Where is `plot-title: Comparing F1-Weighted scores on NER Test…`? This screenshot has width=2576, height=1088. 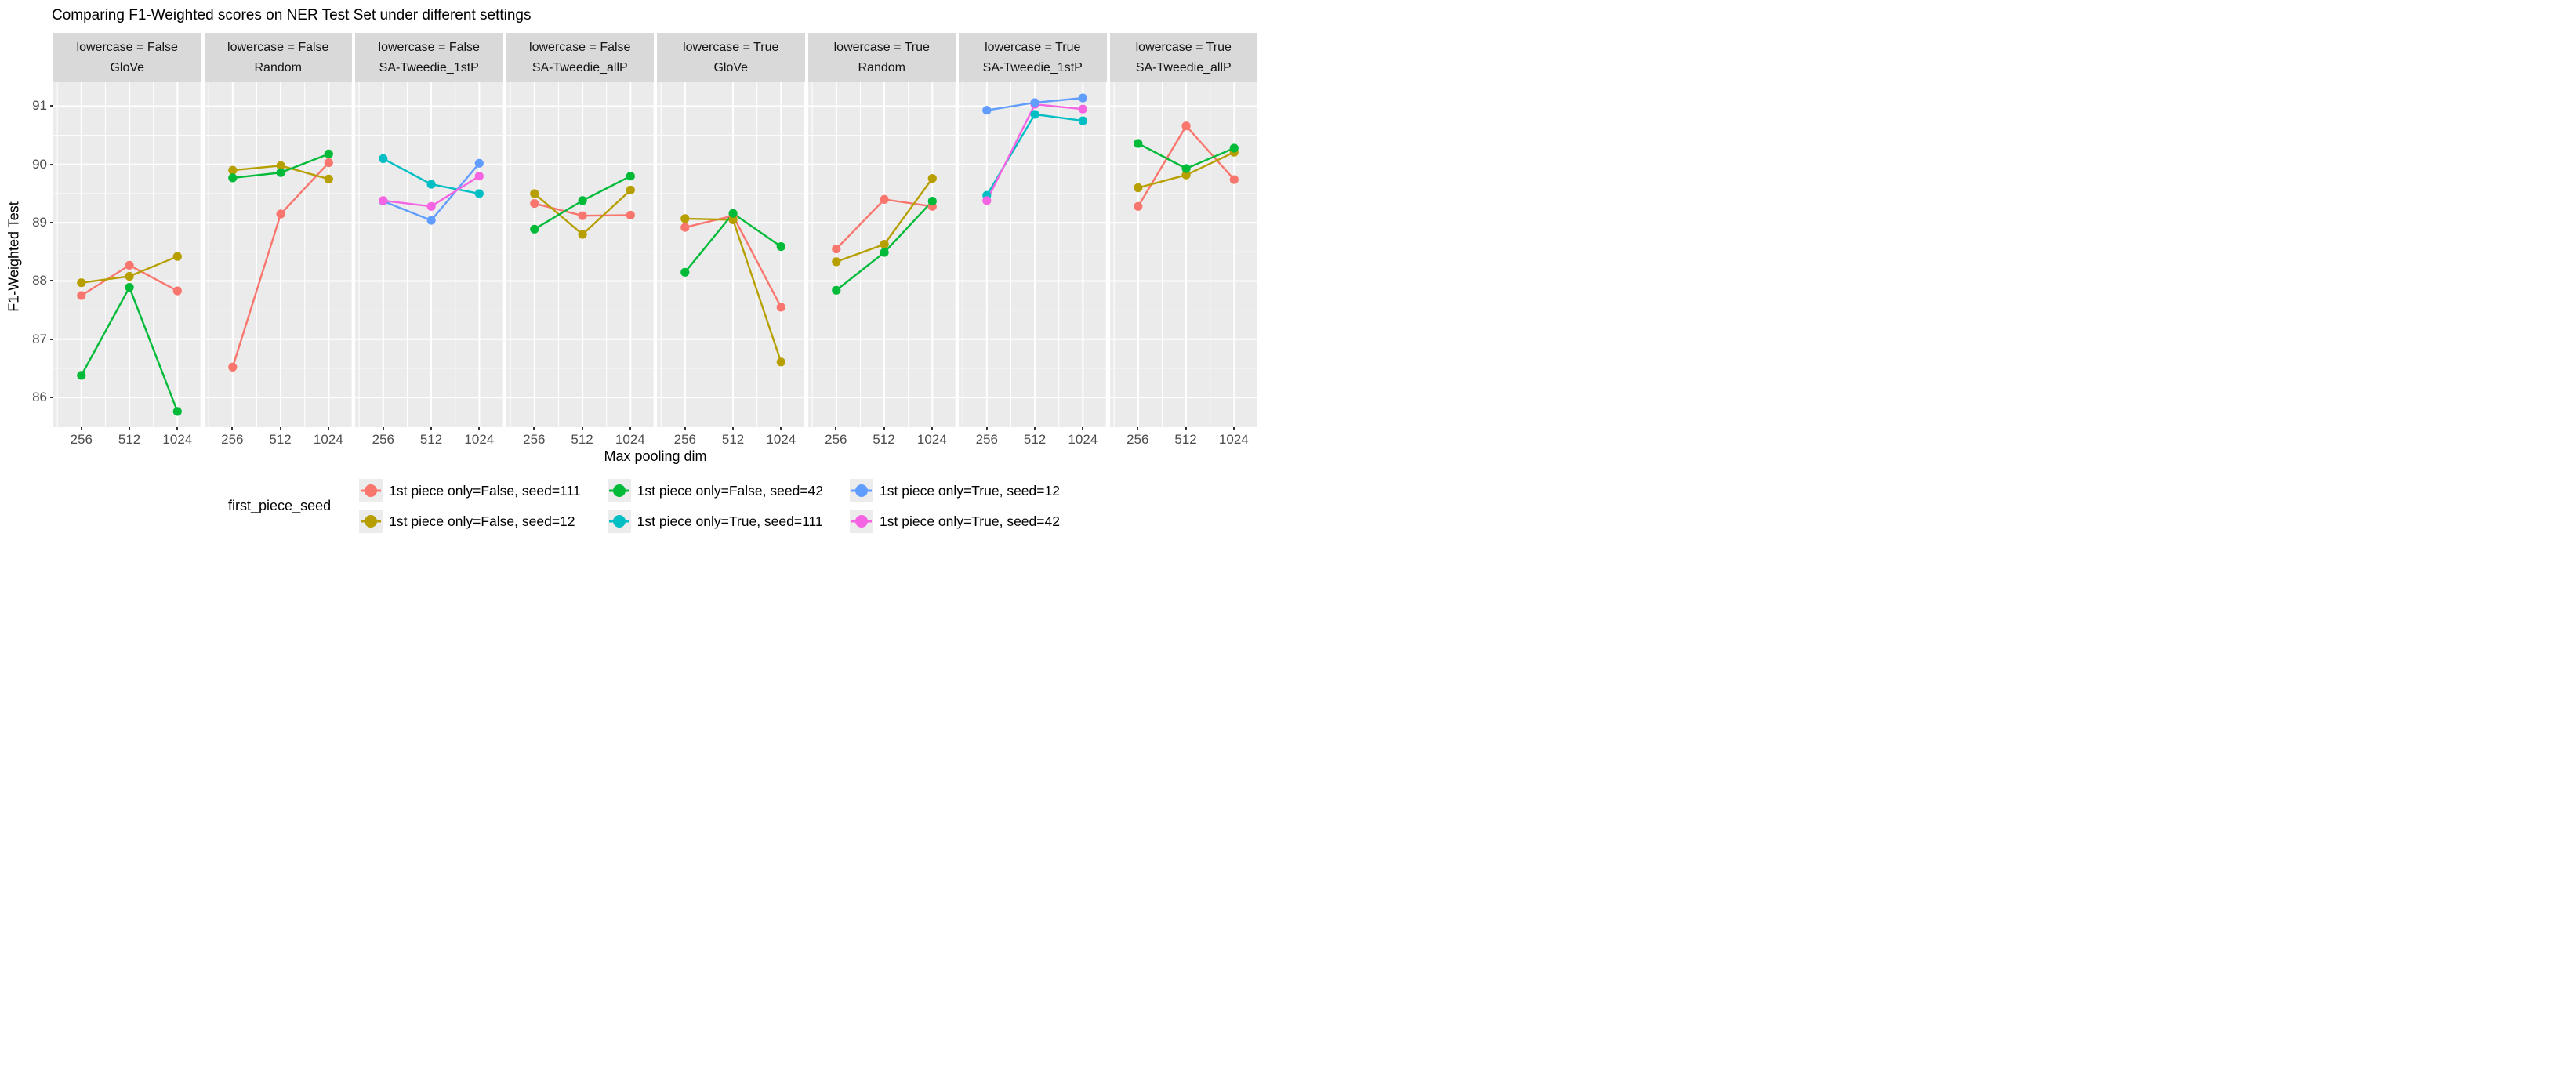 plot-title: Comparing F1-Weighted scores on NER Test… is located at coordinates (292, 15).